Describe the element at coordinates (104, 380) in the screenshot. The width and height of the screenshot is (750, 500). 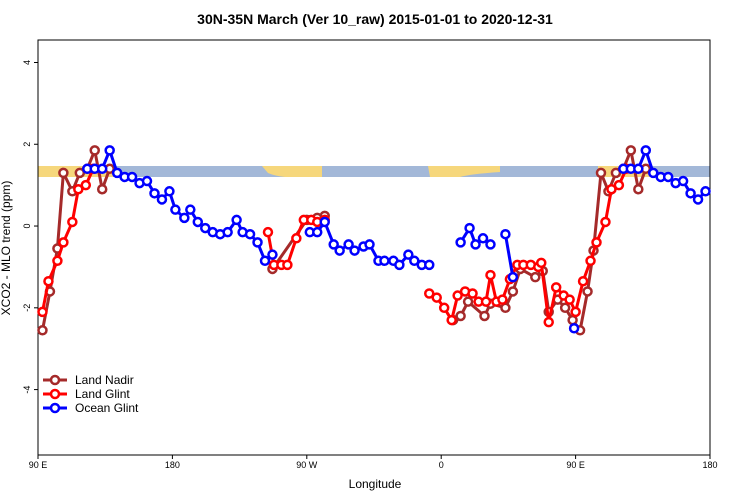
I see `legend-label: Land Nadir` at that location.